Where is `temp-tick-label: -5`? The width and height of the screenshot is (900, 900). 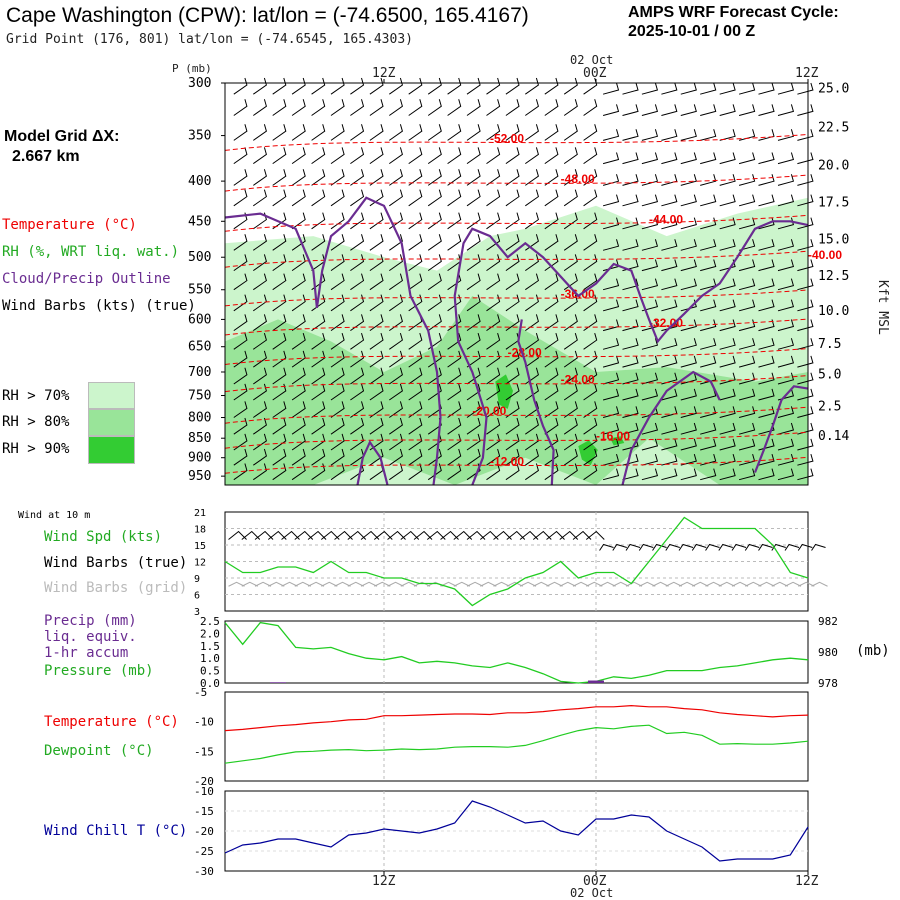 temp-tick-label: -5 is located at coordinates (200, 692).